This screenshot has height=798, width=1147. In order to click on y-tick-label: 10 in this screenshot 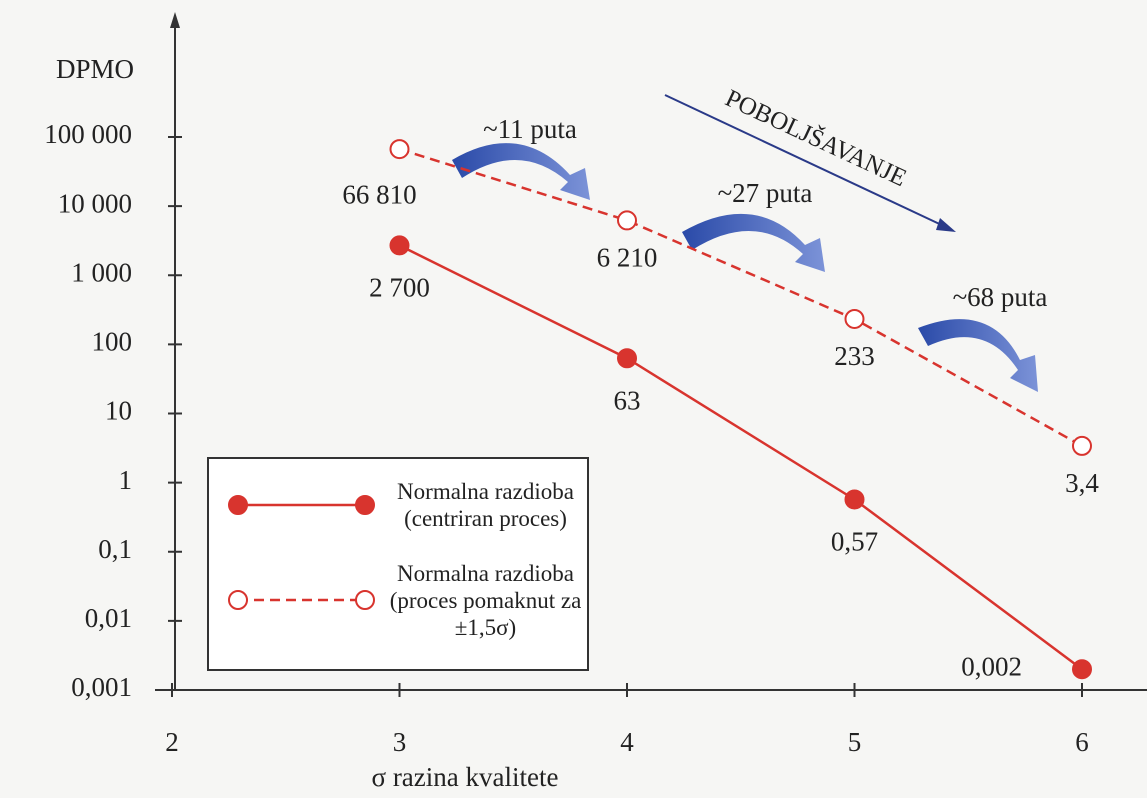, I will do `click(118, 411)`.